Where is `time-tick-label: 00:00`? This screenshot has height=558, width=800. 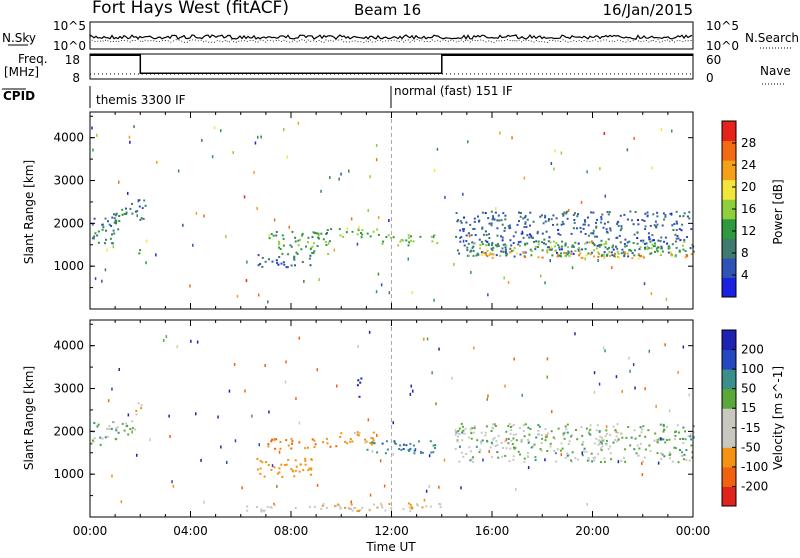 time-tick-label: 00:00 is located at coordinates (693, 531).